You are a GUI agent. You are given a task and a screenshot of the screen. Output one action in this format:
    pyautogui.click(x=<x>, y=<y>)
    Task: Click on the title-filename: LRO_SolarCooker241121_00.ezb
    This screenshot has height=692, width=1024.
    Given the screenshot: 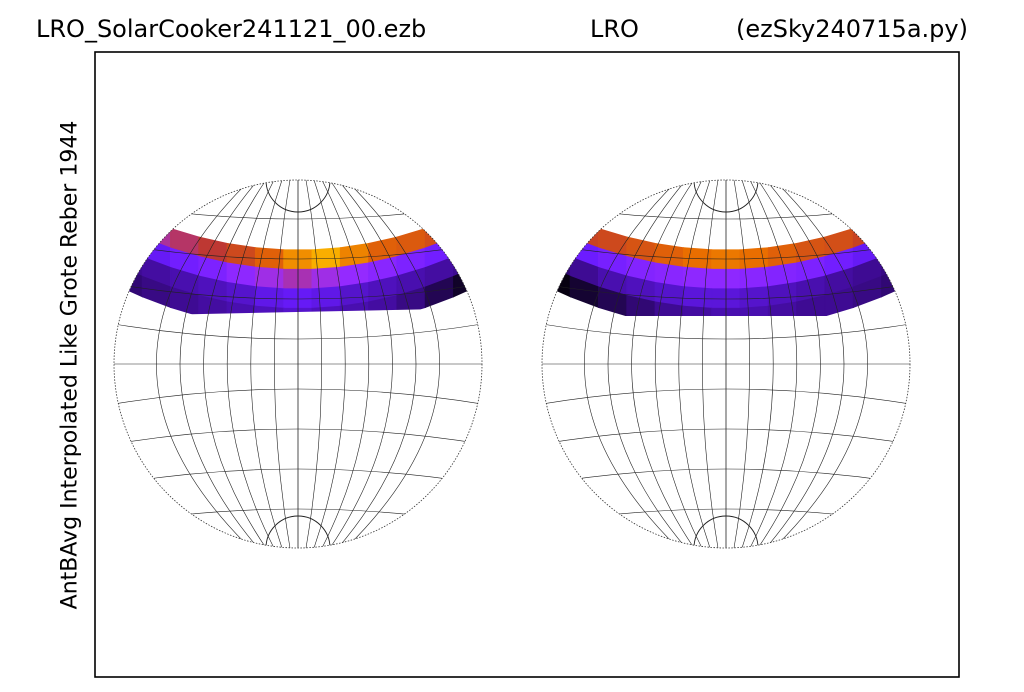 What is the action you would take?
    pyautogui.click(x=231, y=29)
    